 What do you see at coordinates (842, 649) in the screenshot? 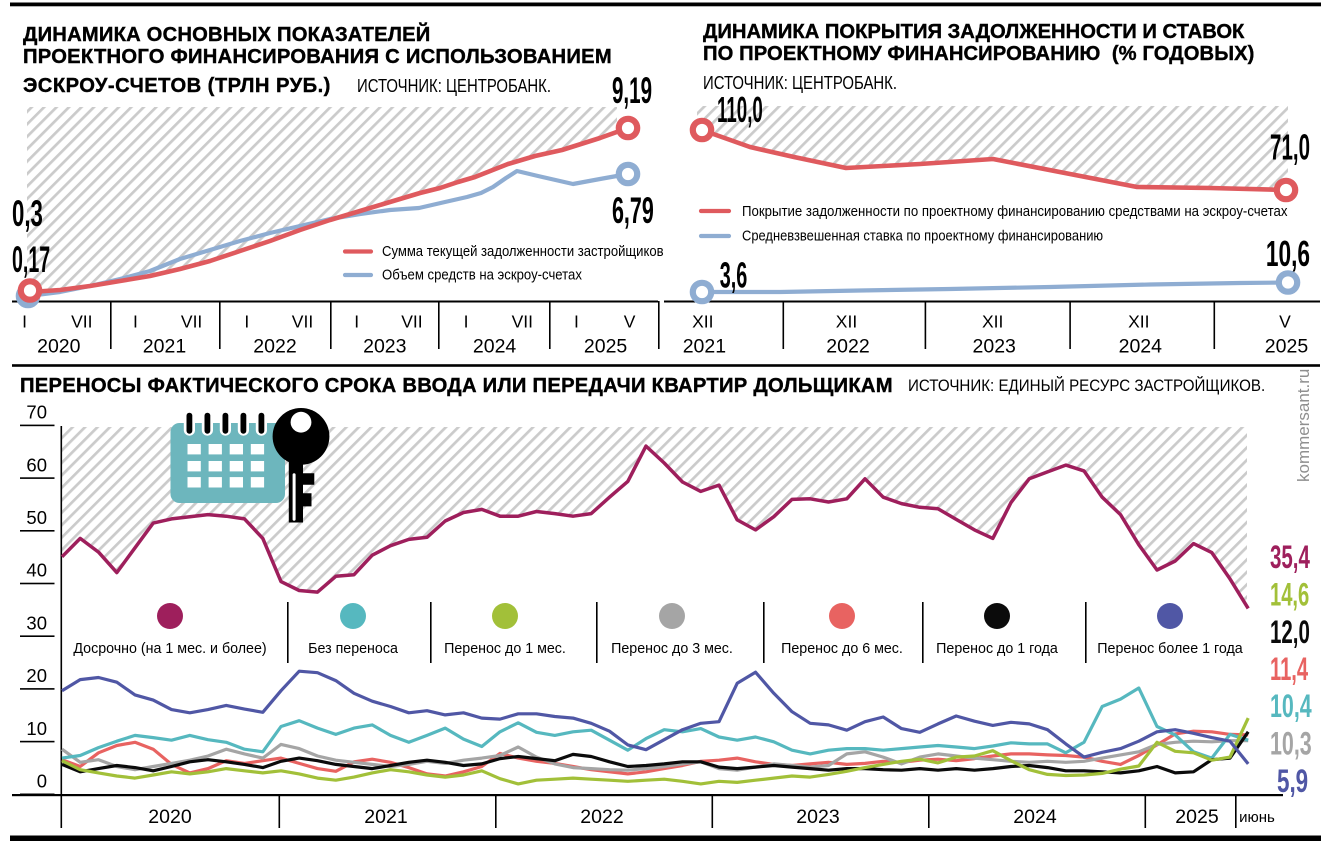
I see `svg-text: Перенос до 6 мес.` at bounding box center [842, 649].